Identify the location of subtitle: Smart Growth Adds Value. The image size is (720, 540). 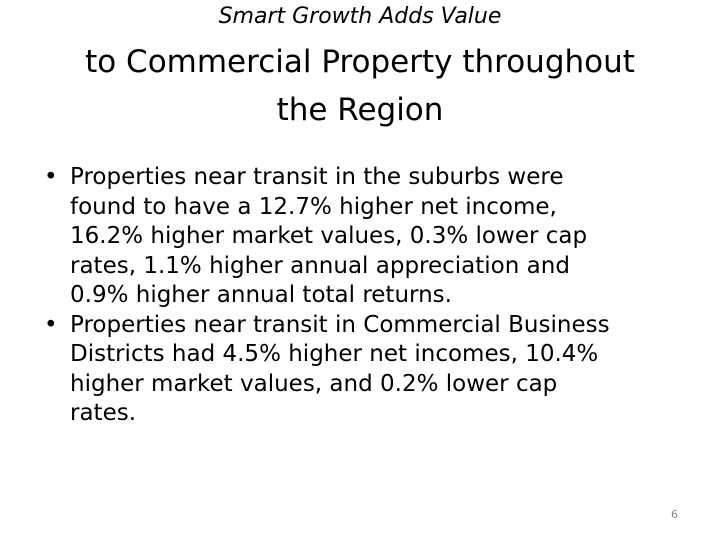
(360, 16).